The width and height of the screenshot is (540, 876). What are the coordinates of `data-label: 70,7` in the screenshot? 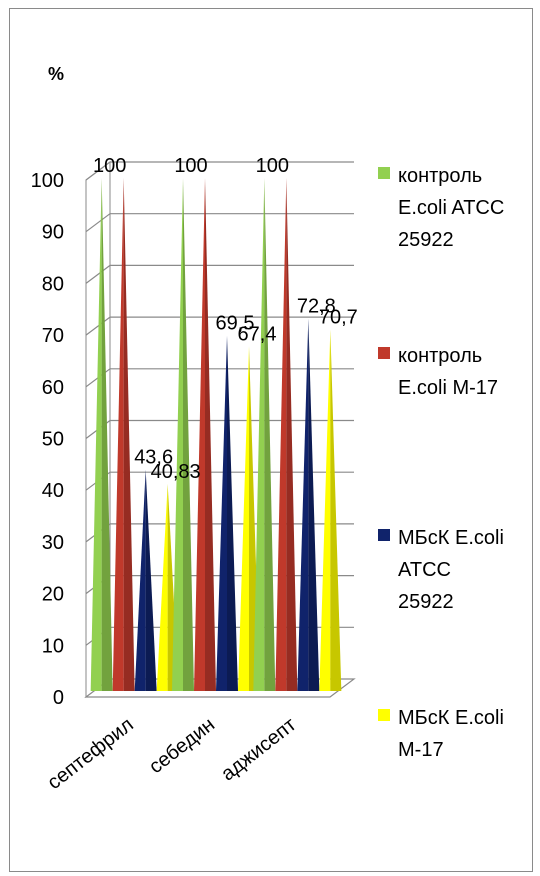 It's located at (338, 317).